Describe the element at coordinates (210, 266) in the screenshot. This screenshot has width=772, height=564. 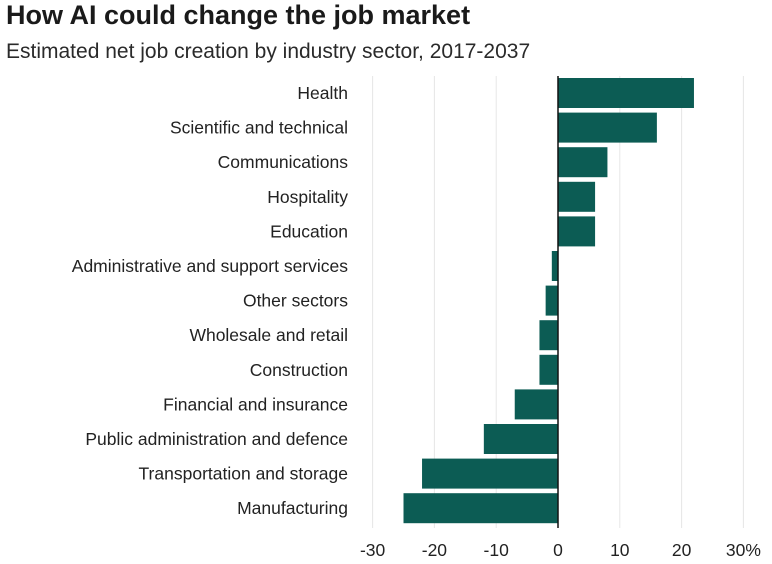
I see `category-label: Administrative and support services` at that location.